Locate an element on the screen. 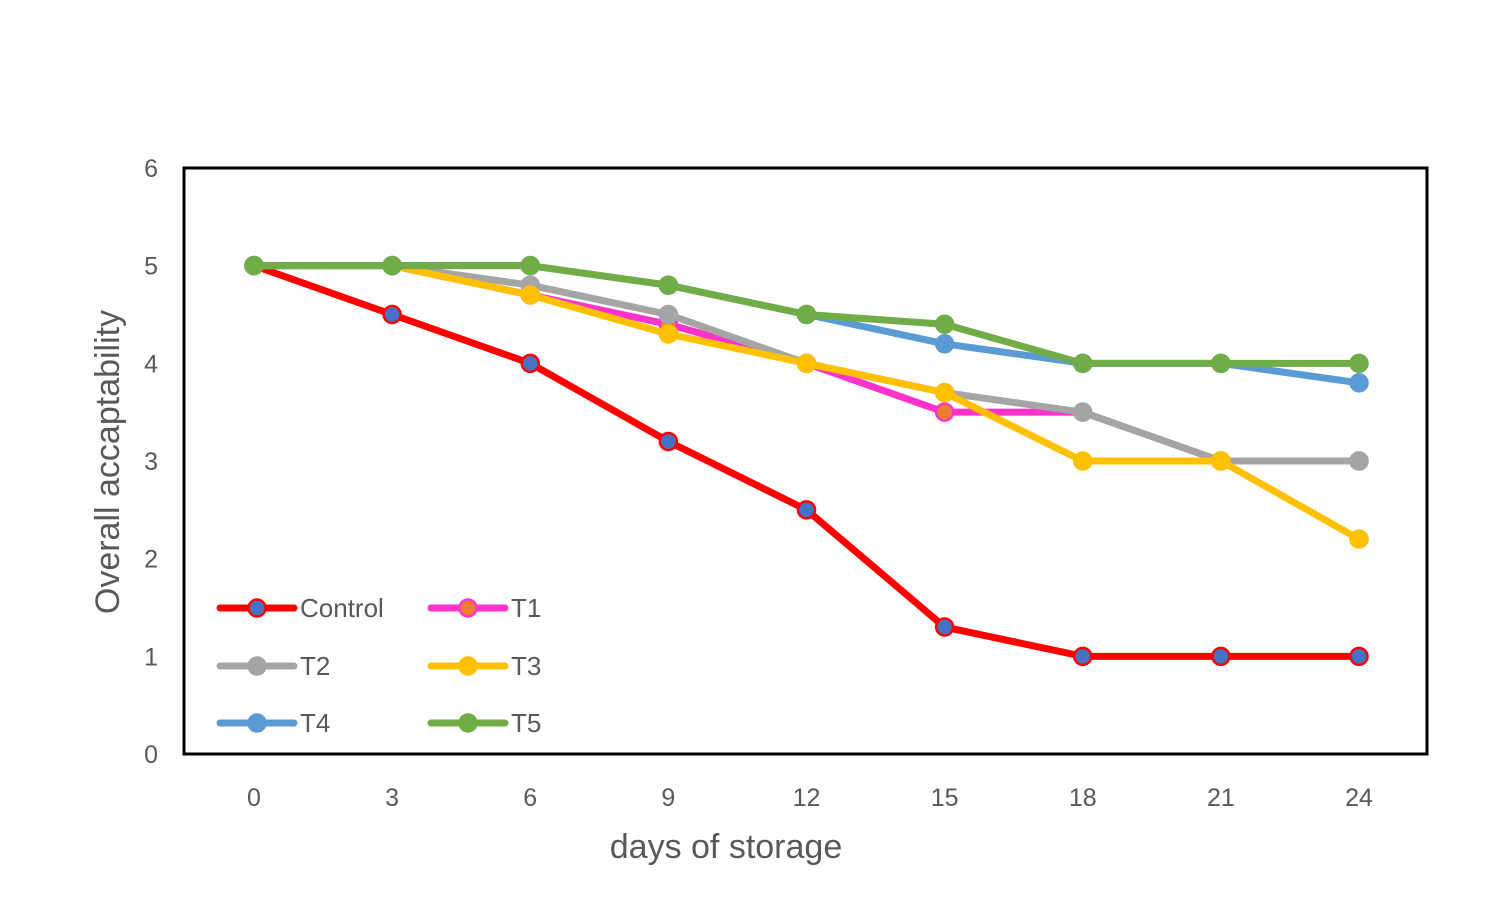 This screenshot has width=1497, height=919. y-tick-label: 3 is located at coordinates (151, 462).